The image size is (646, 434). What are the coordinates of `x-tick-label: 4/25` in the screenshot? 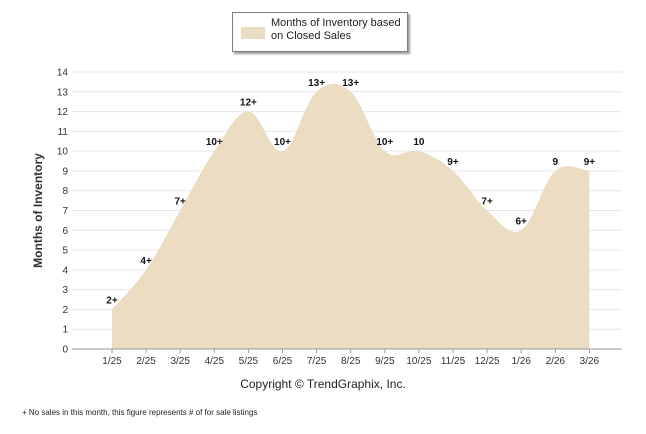 It's located at (215, 361).